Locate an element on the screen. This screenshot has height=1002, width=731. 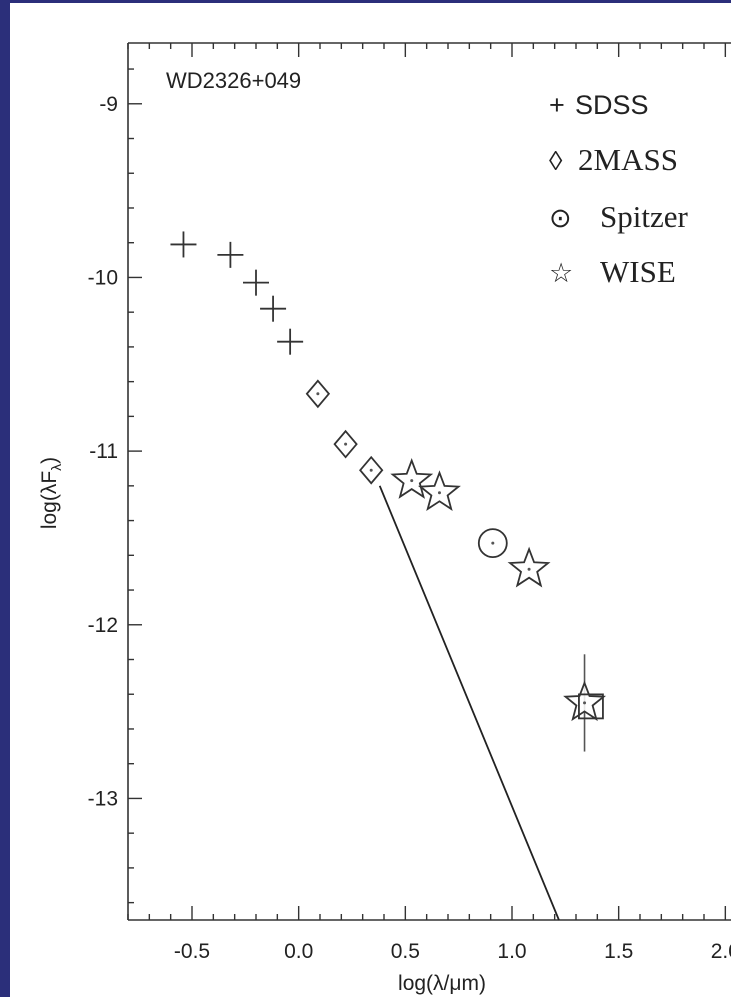
x-tick-label: 0.5 is located at coordinates (405, 951).